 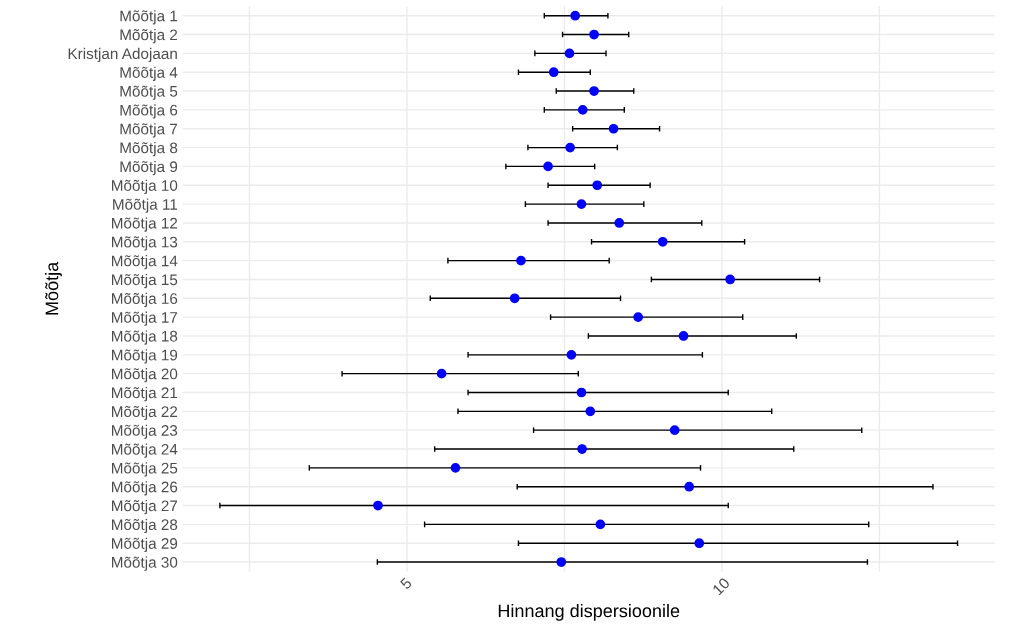 I want to click on y-tick-label: Mõõtja 15, so click(x=145, y=281).